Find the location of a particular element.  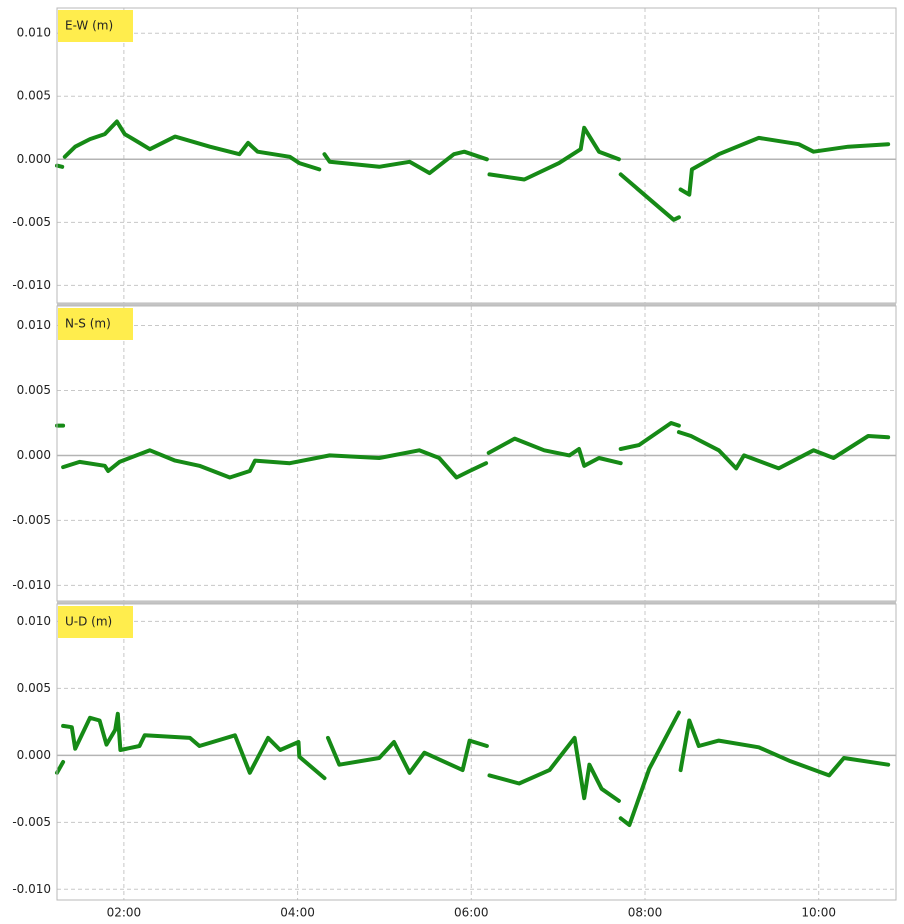

x-tick-label: 02:00 is located at coordinates (124, 913).